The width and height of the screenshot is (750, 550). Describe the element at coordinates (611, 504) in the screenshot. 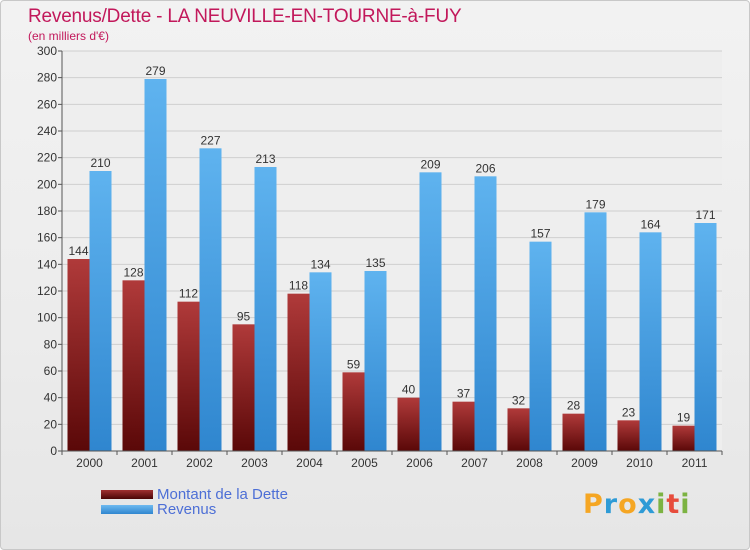

I see `logo-letter: r` at that location.